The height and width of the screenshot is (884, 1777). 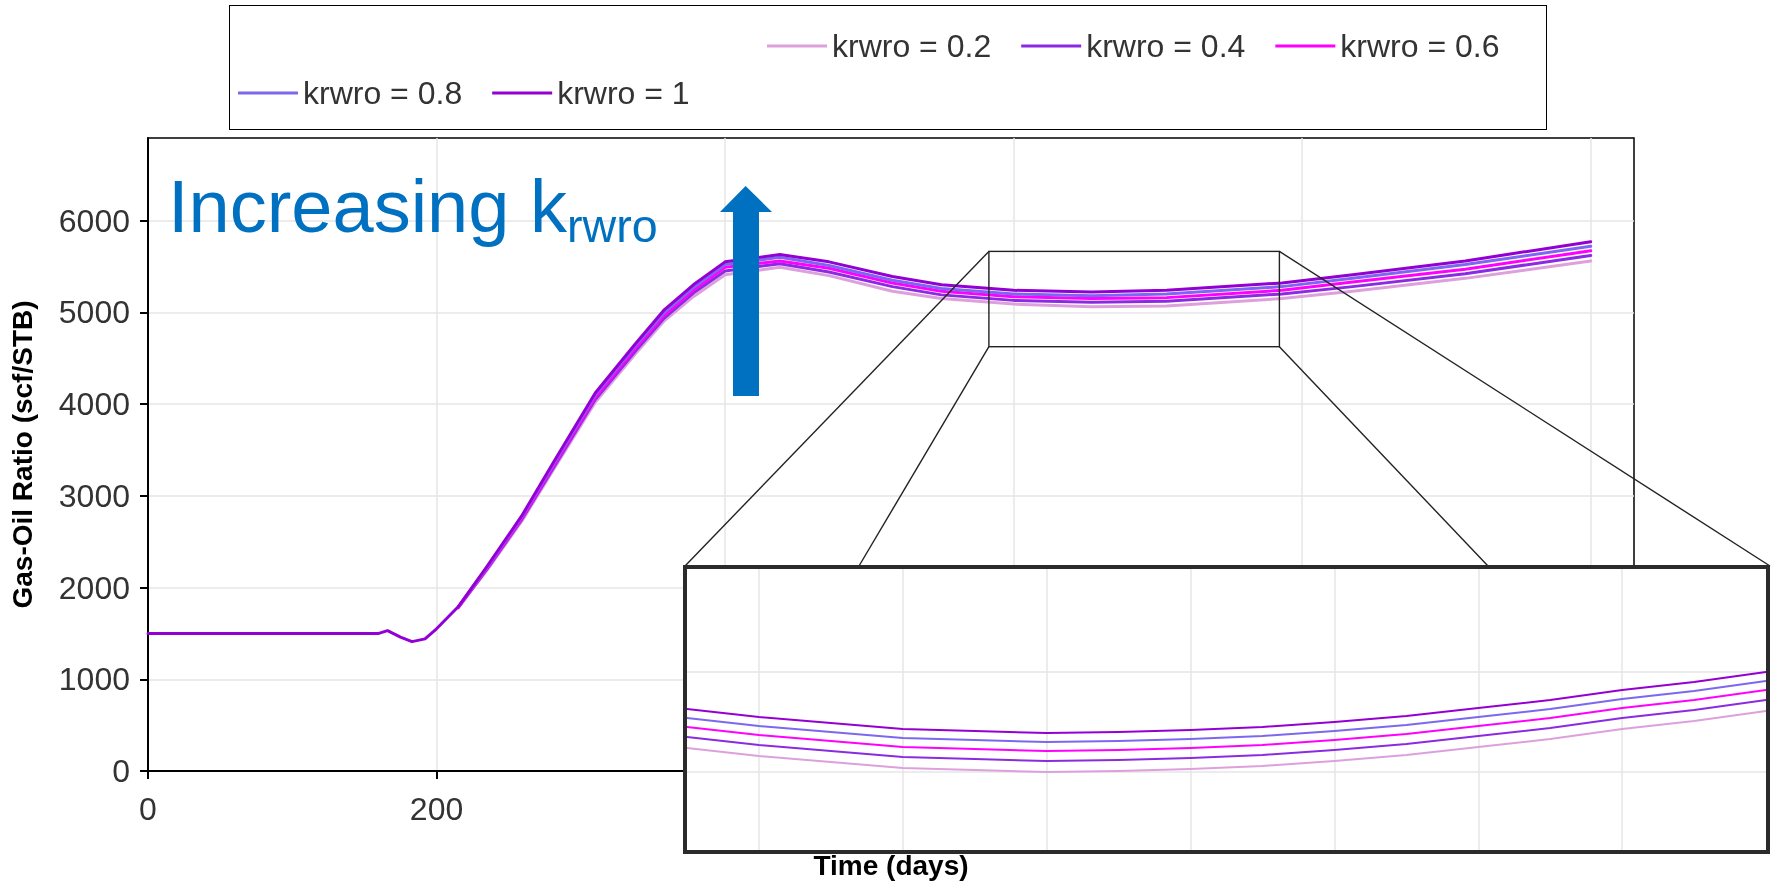 I want to click on y-tick-label: 2000, so click(x=94, y=587).